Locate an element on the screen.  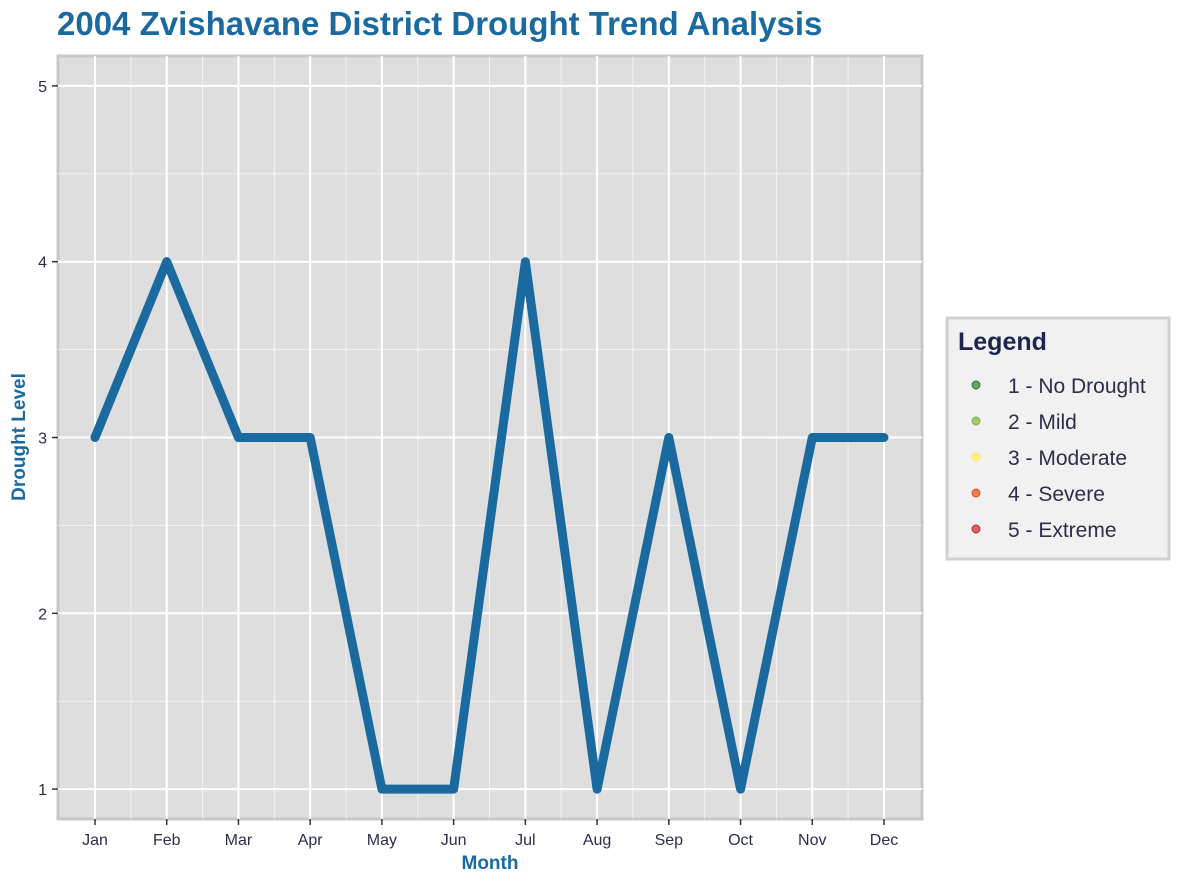
x-tick-label: Jan is located at coordinates (95, 840).